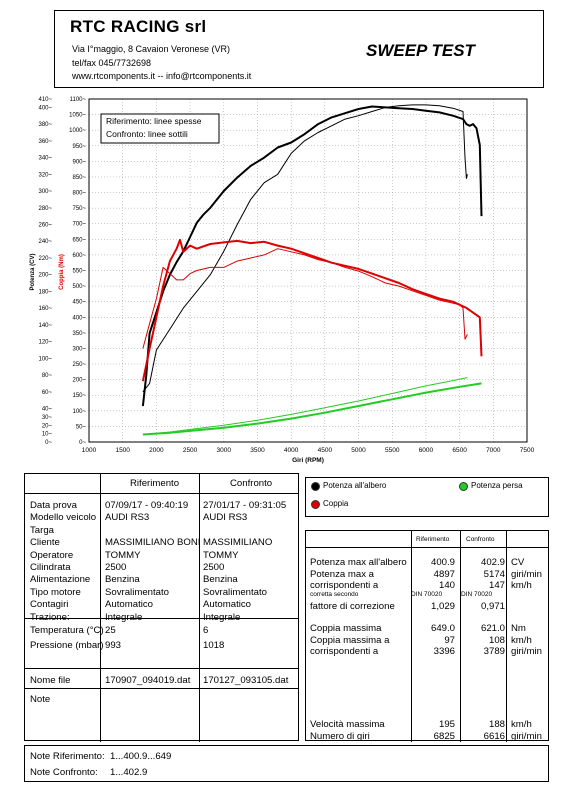 The image size is (565, 800). I want to click on torque-tick-label: 400~, so click(79, 318).